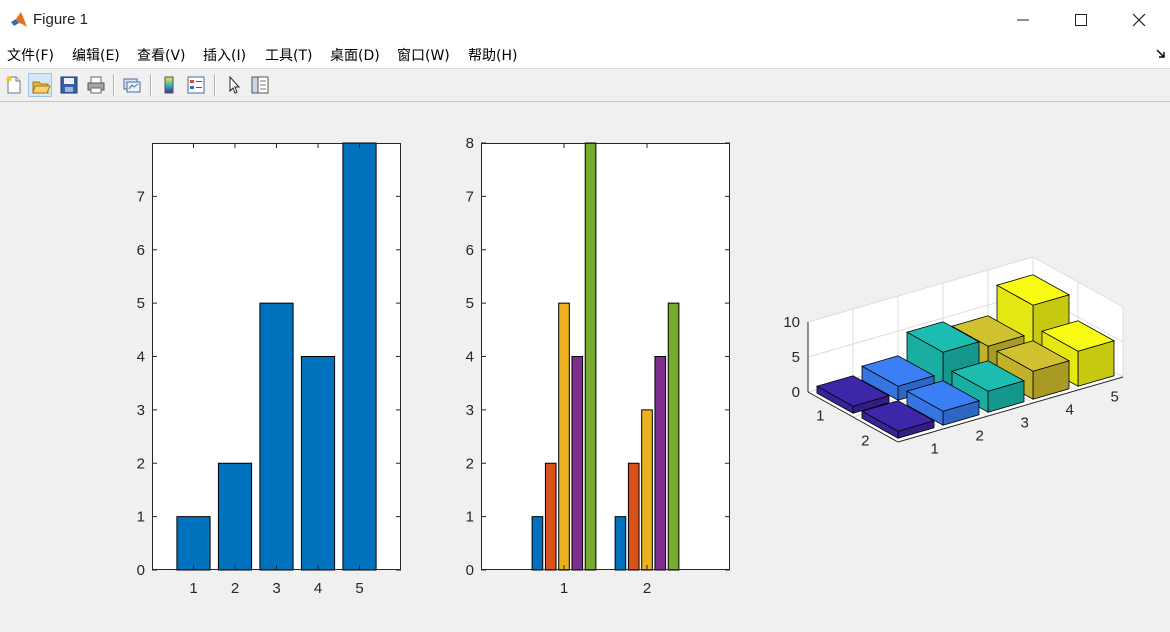  I want to click on matlab-logo-icon, so click(19, 19).